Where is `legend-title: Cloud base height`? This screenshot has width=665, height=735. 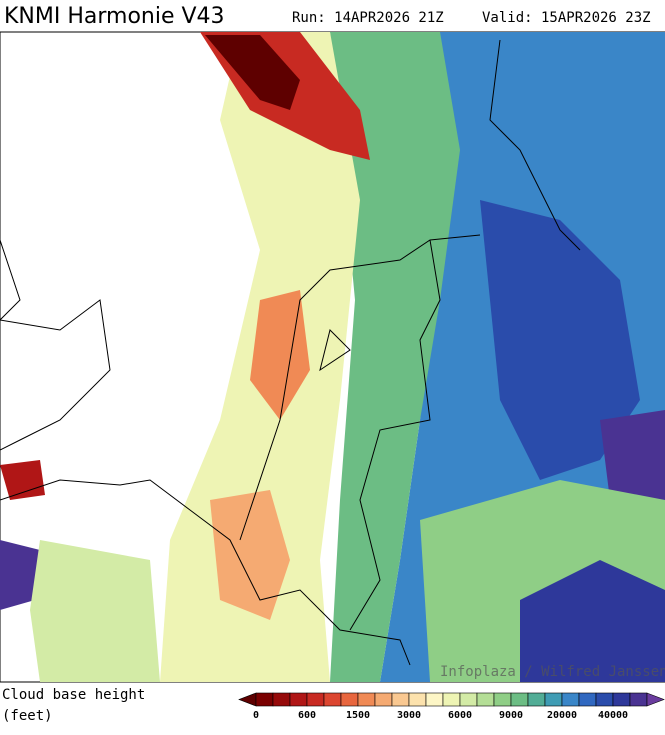 legend-title: Cloud base height is located at coordinates (73, 695).